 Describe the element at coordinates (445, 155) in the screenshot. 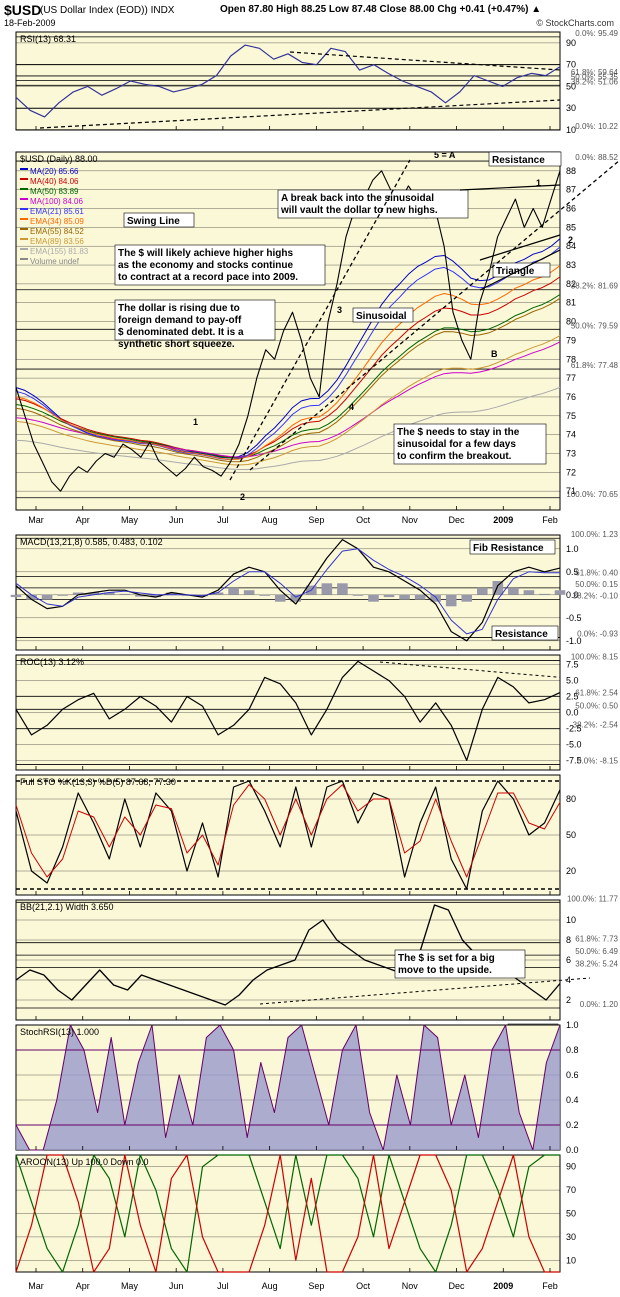

I see `wave-label: 5 = A` at that location.